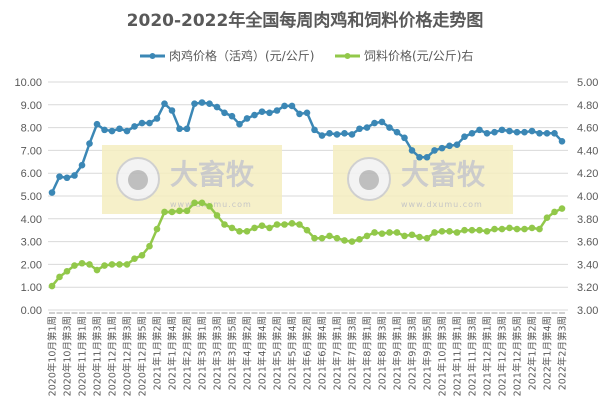  What do you see at coordinates (113, 356) in the screenshot?
I see `x-tick-label: 2020年12月第1周` at bounding box center [113, 356].